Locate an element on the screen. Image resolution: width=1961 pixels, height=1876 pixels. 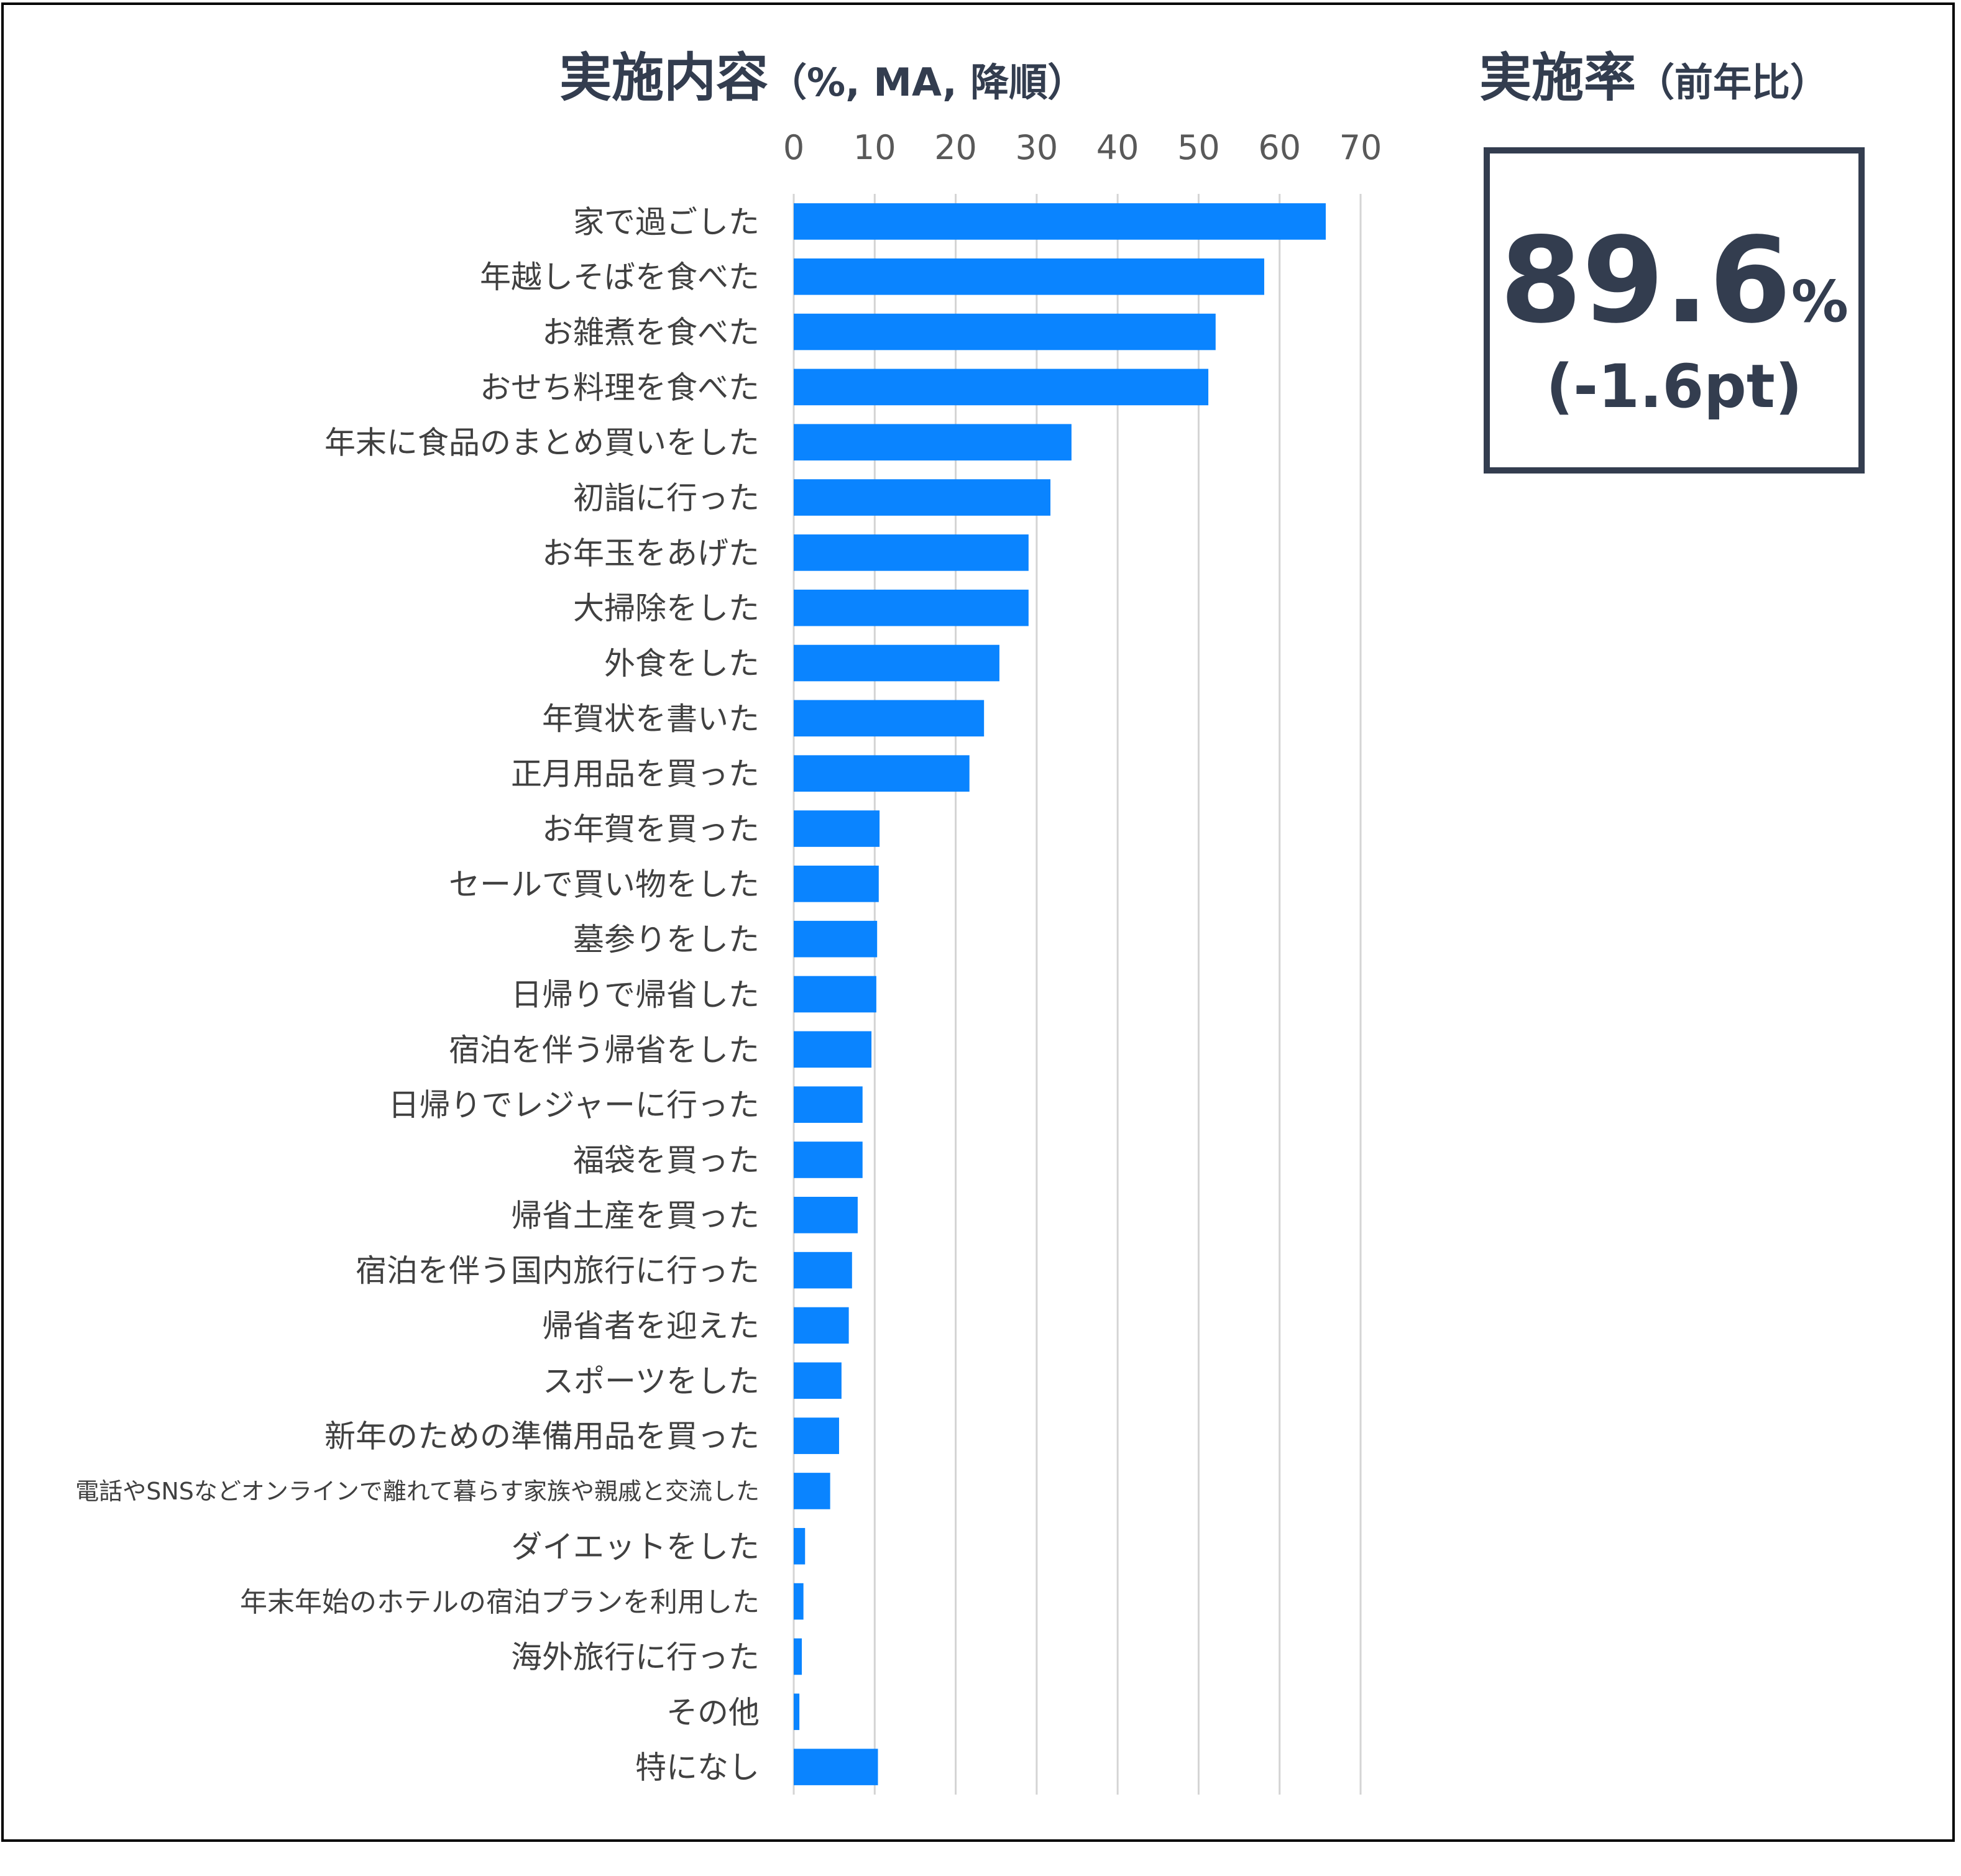
category-label: 外食をした is located at coordinates (682, 664).